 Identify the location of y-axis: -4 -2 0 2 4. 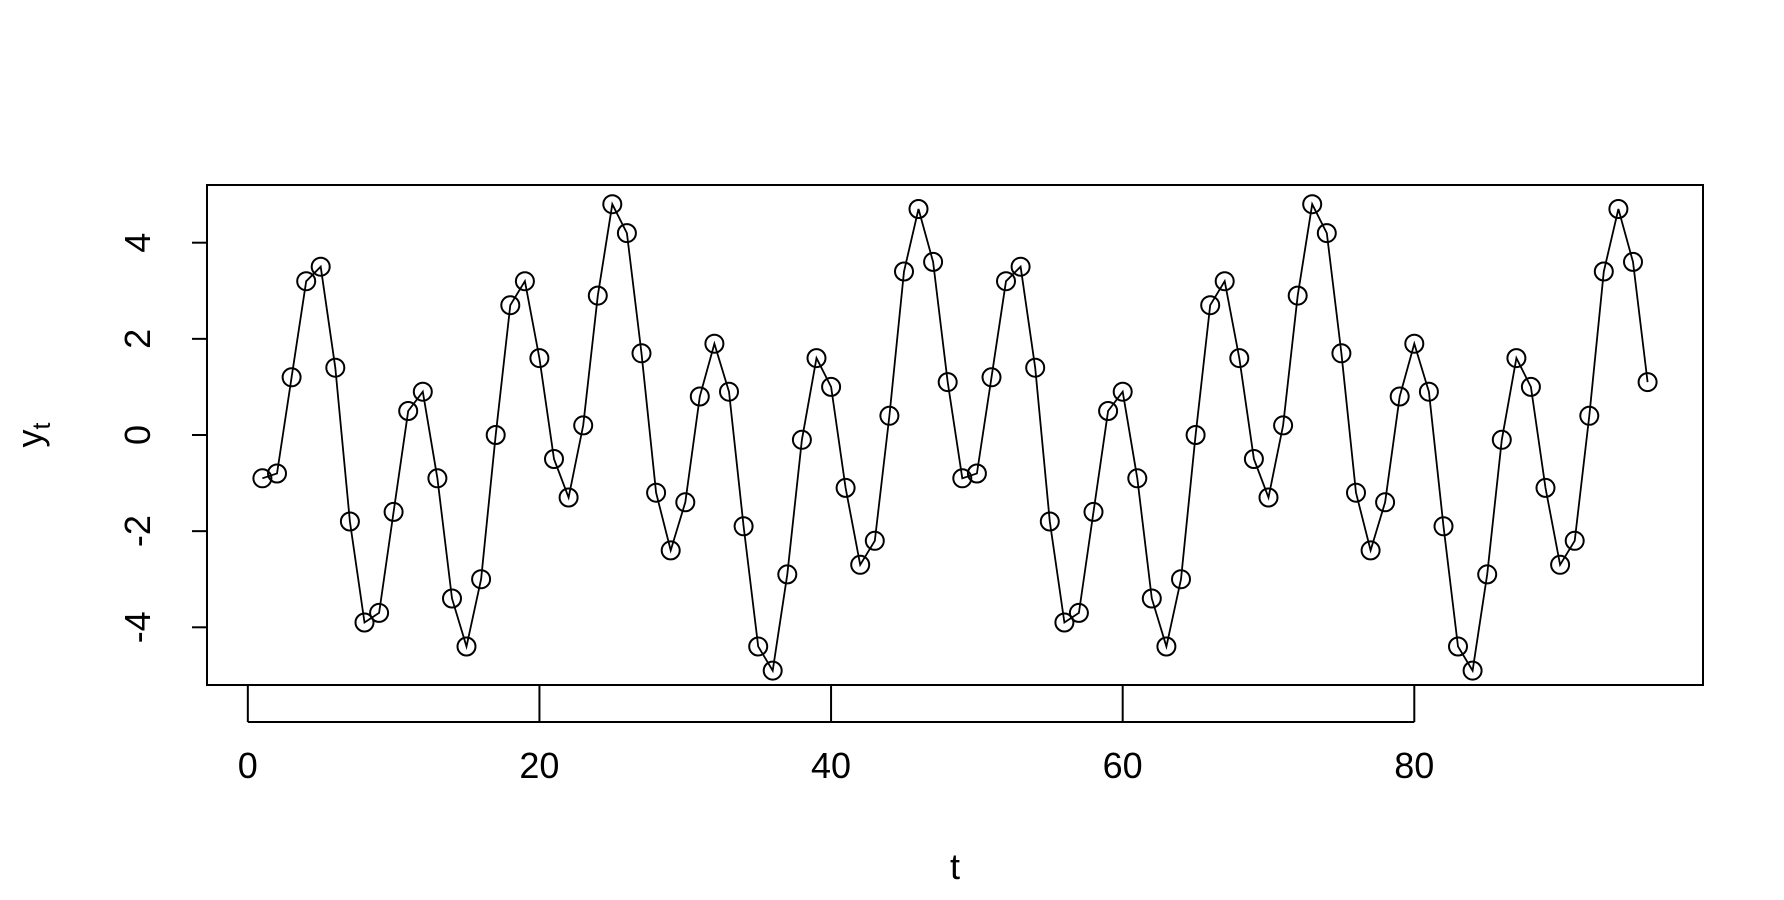
(162, 438).